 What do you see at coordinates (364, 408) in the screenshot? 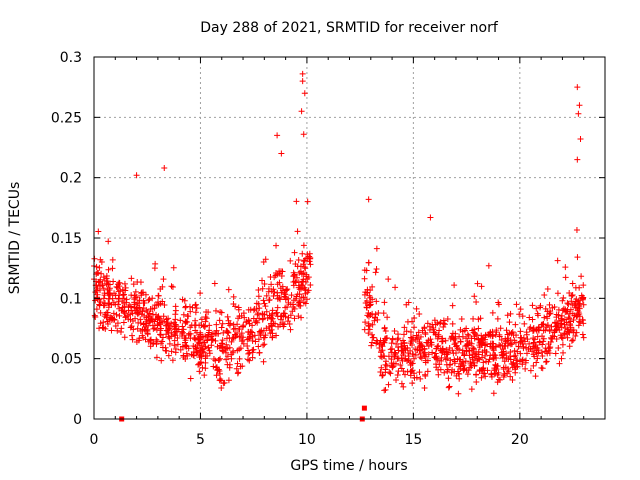
I see `zero-point` at bounding box center [364, 408].